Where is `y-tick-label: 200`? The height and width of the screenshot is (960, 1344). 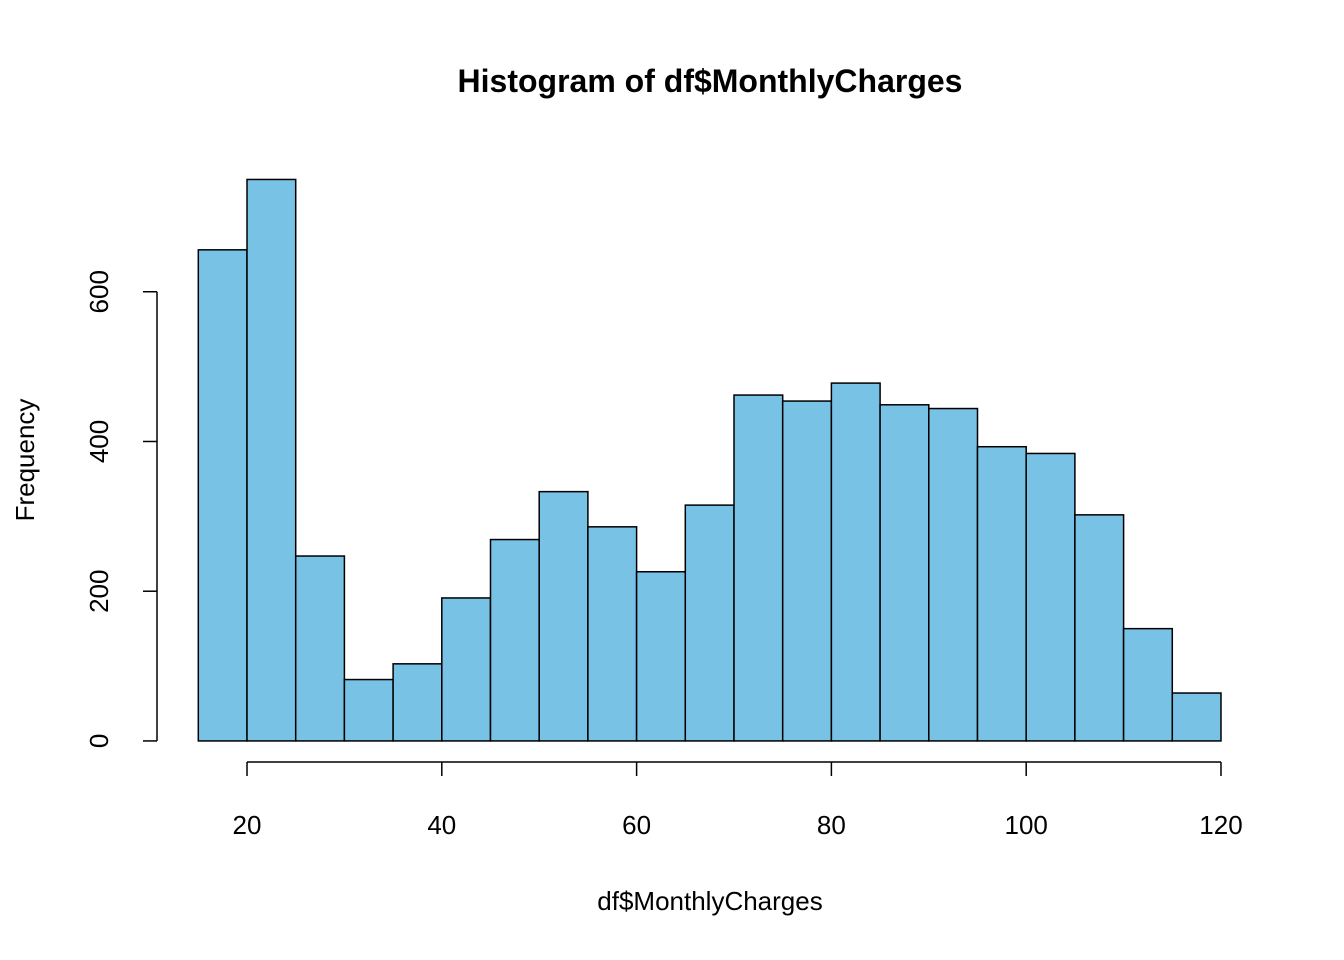 y-tick-label: 200 is located at coordinates (99, 591).